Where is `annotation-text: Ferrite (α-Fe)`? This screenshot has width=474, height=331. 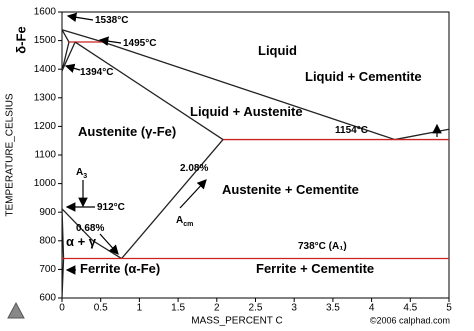 annotation-text: Ferrite (α-Fe) is located at coordinates (120, 268).